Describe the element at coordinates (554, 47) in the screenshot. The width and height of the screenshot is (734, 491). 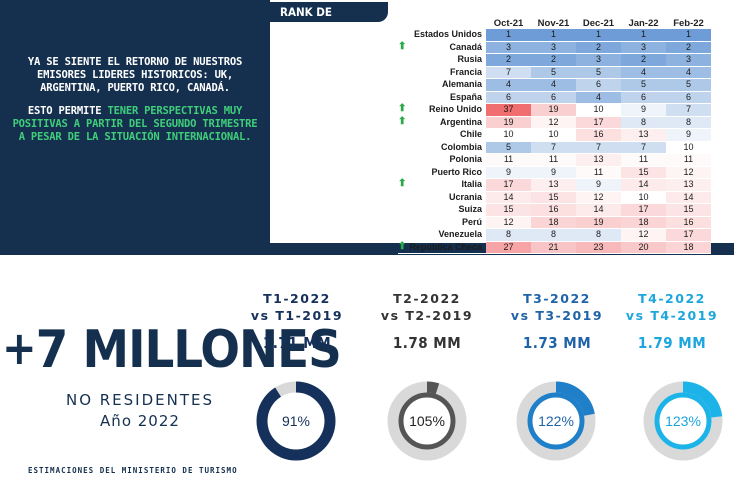
I see `rank-row: ⬆ Canadá 3 3 2 3 2` at that location.